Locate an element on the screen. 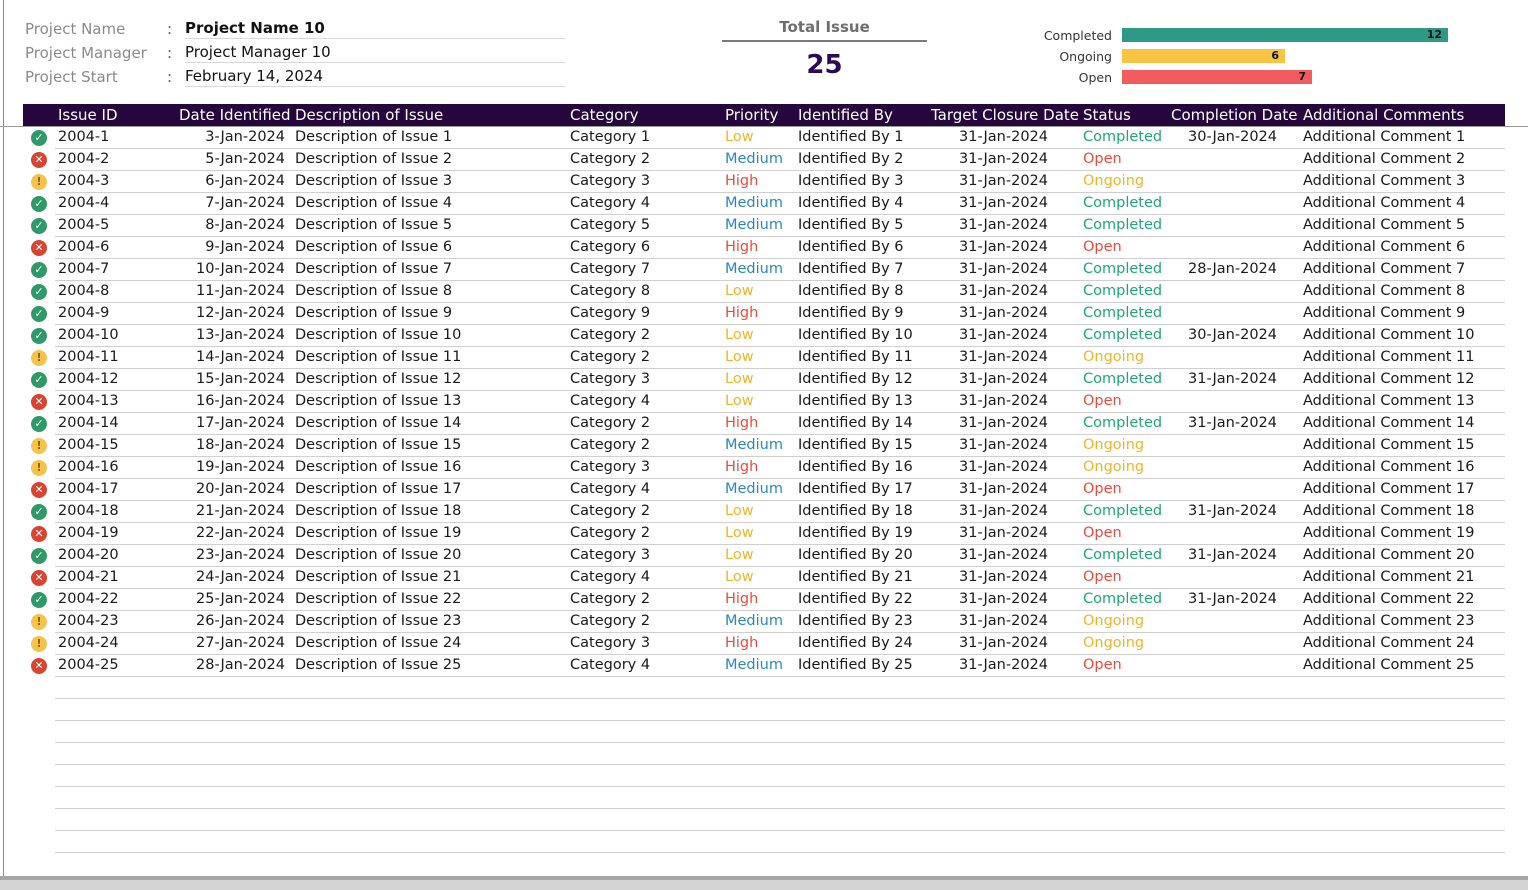 The height and width of the screenshot is (890, 1528). cell-completion-date: 30-Jan-2024 is located at coordinates (1232, 335).